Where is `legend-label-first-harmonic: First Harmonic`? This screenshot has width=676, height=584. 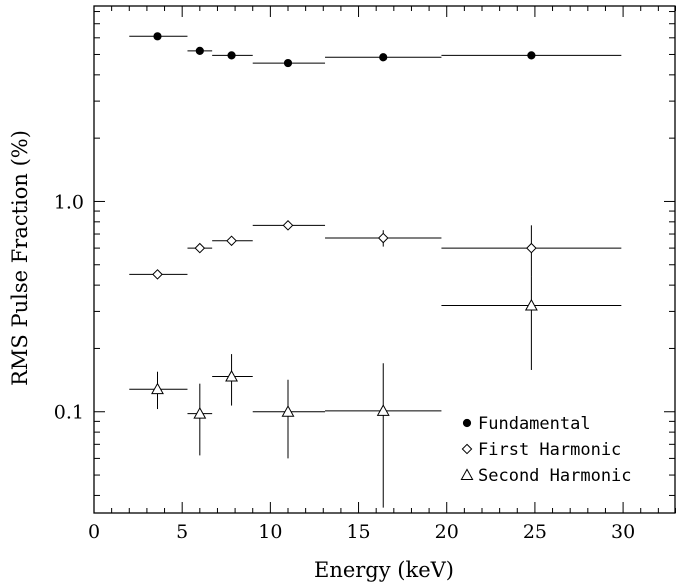
legend-label-first-harmonic: First Harmonic is located at coordinates (549, 450).